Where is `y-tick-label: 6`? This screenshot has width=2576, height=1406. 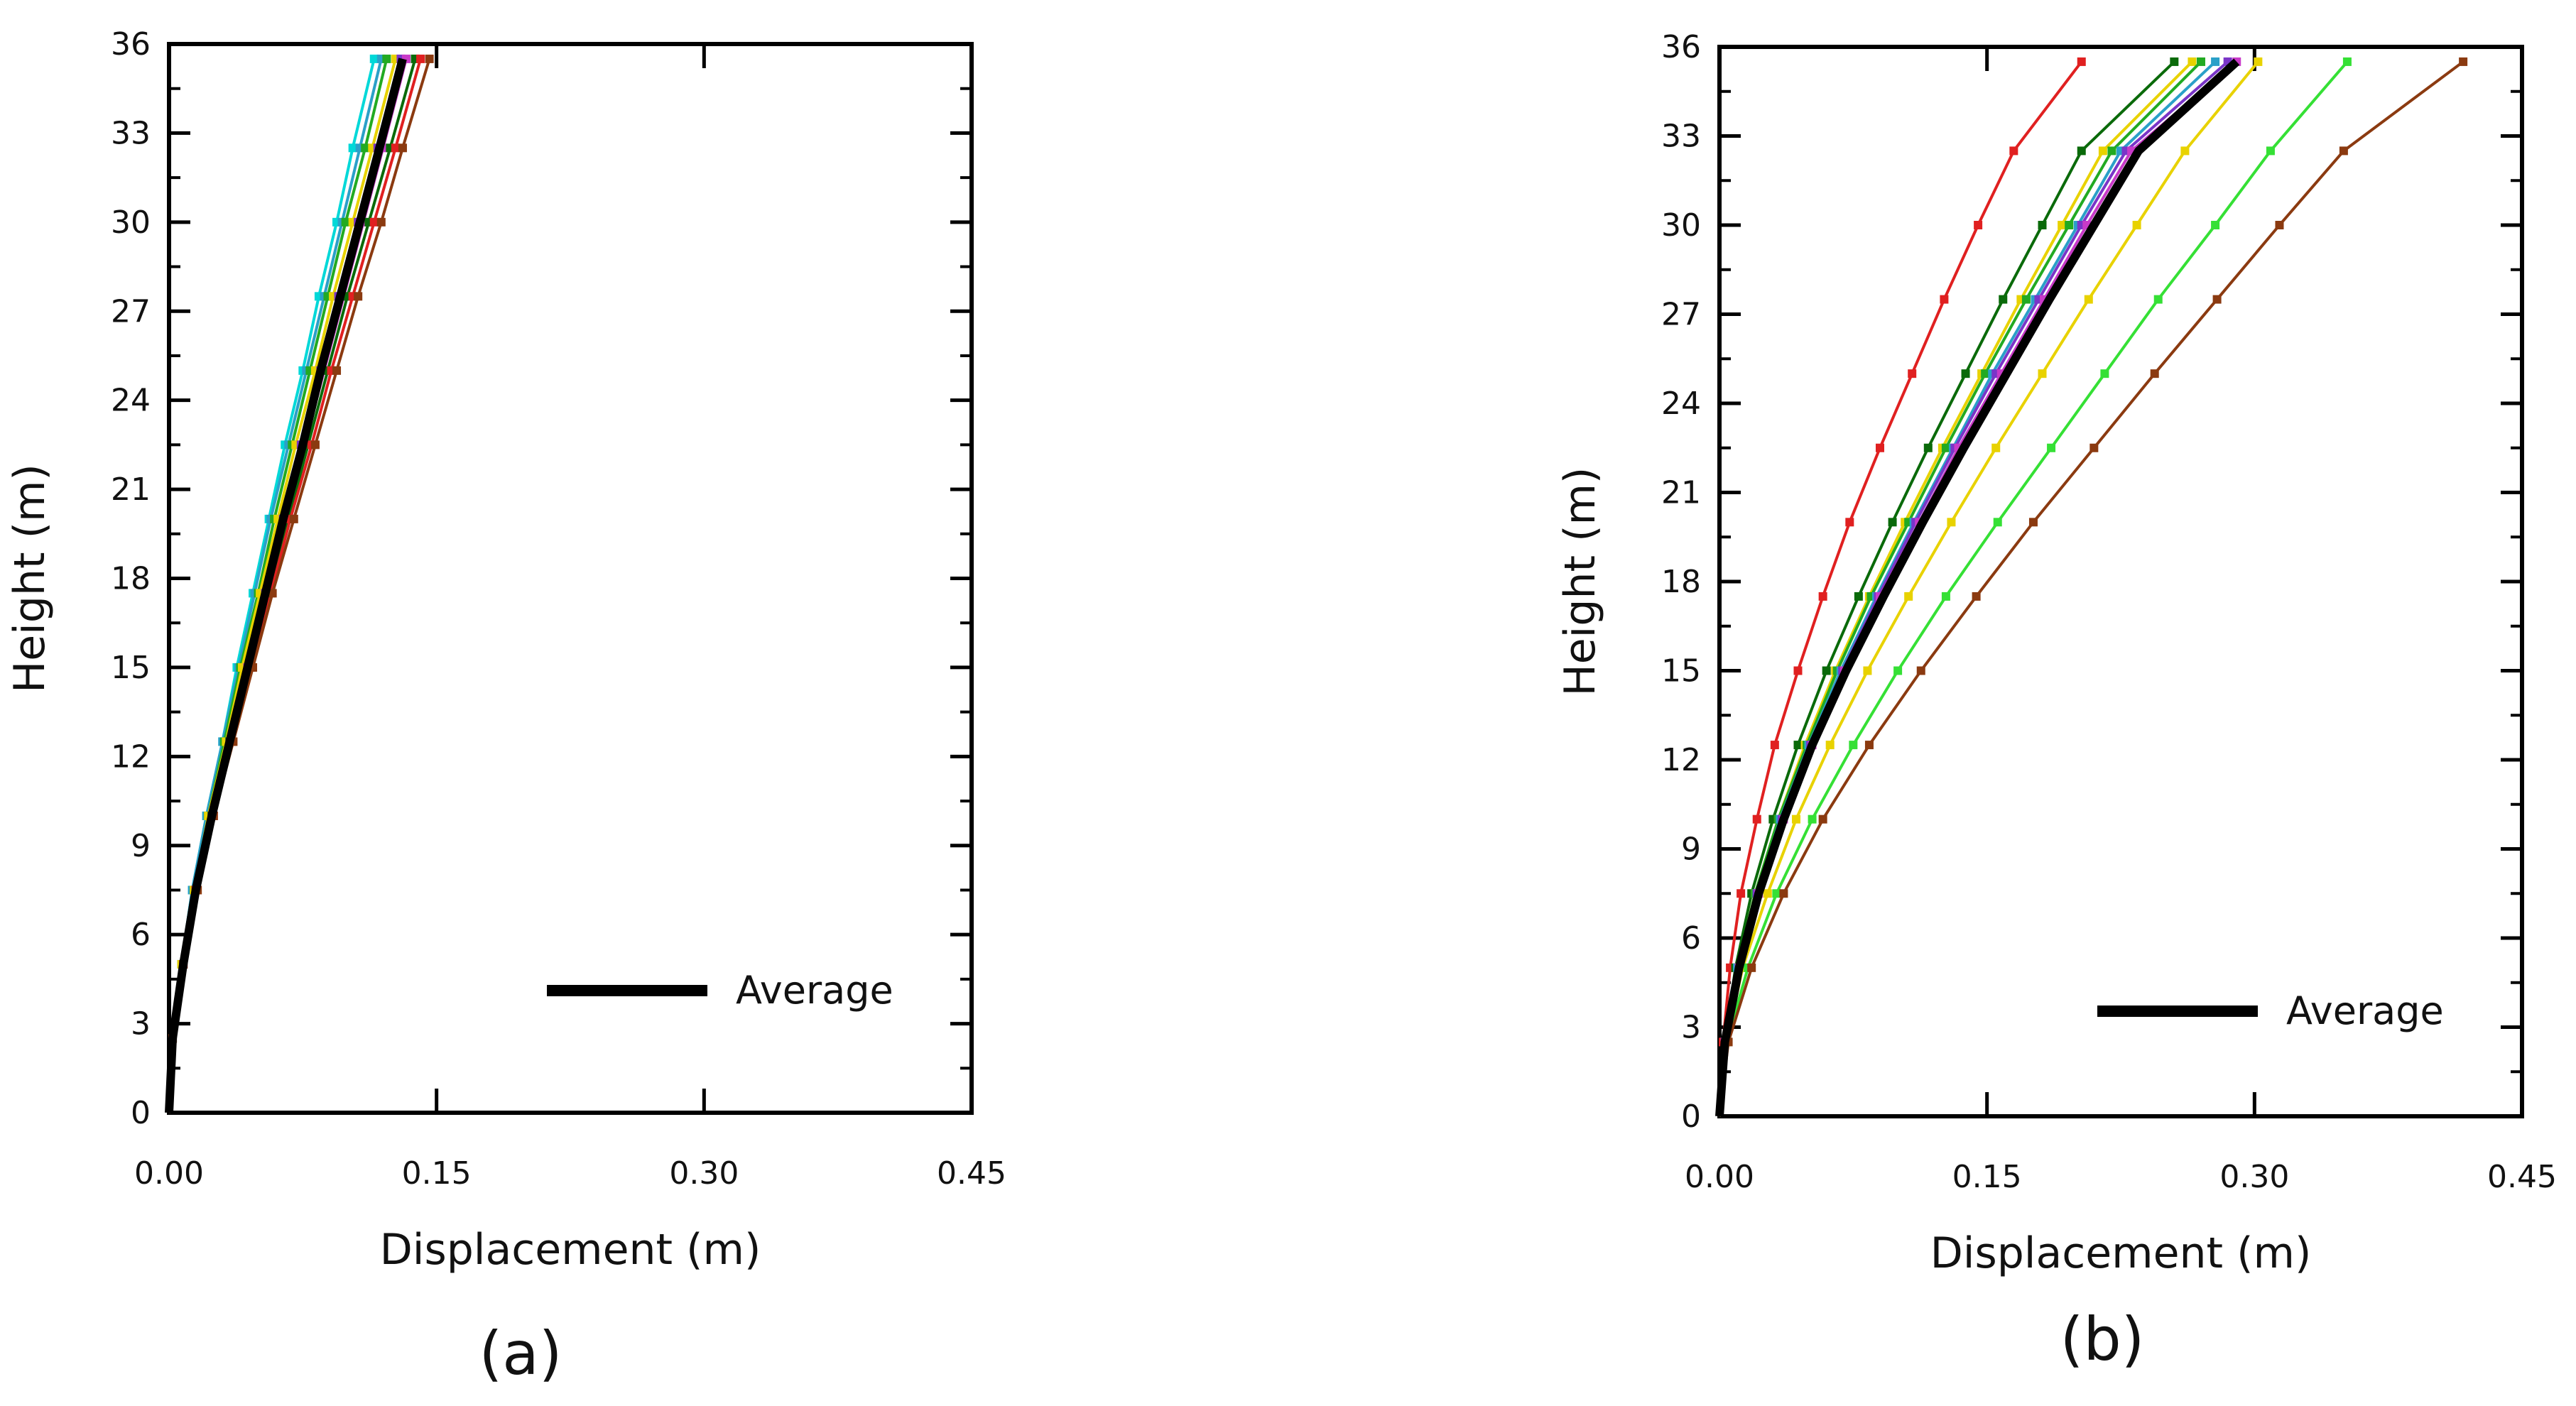
y-tick-label: 6 is located at coordinates (141, 935).